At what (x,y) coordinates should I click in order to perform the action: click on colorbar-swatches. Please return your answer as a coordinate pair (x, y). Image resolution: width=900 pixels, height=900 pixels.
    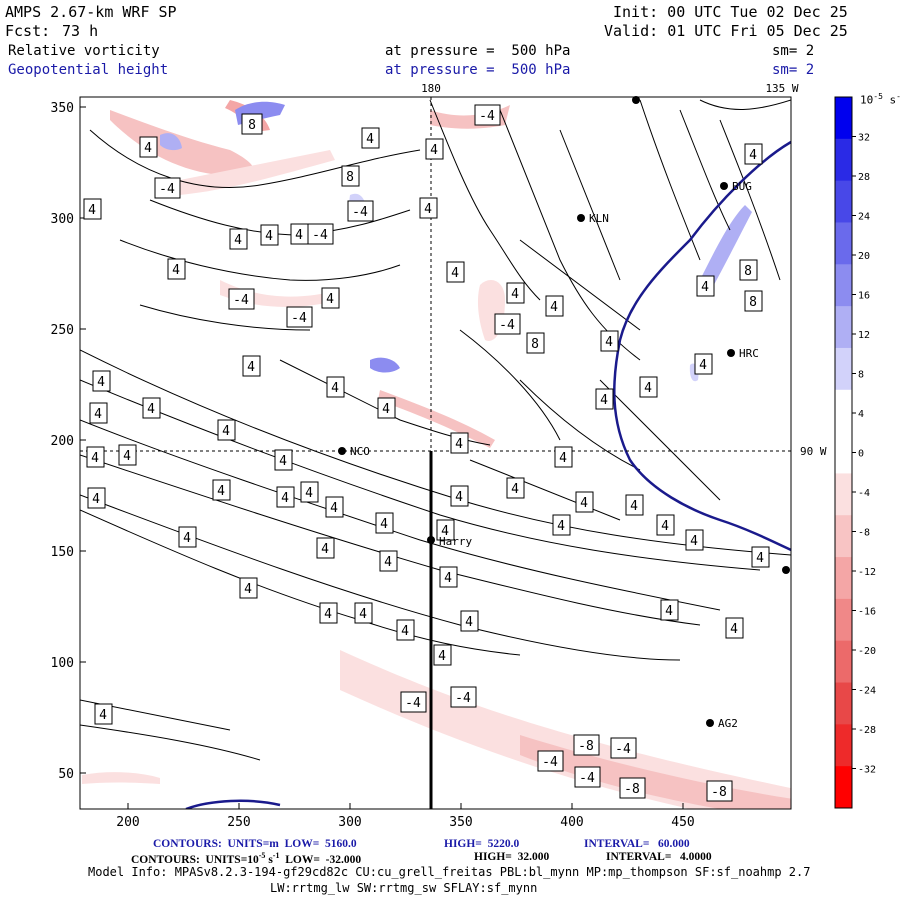
    Looking at the image, I should click on (843, 453).